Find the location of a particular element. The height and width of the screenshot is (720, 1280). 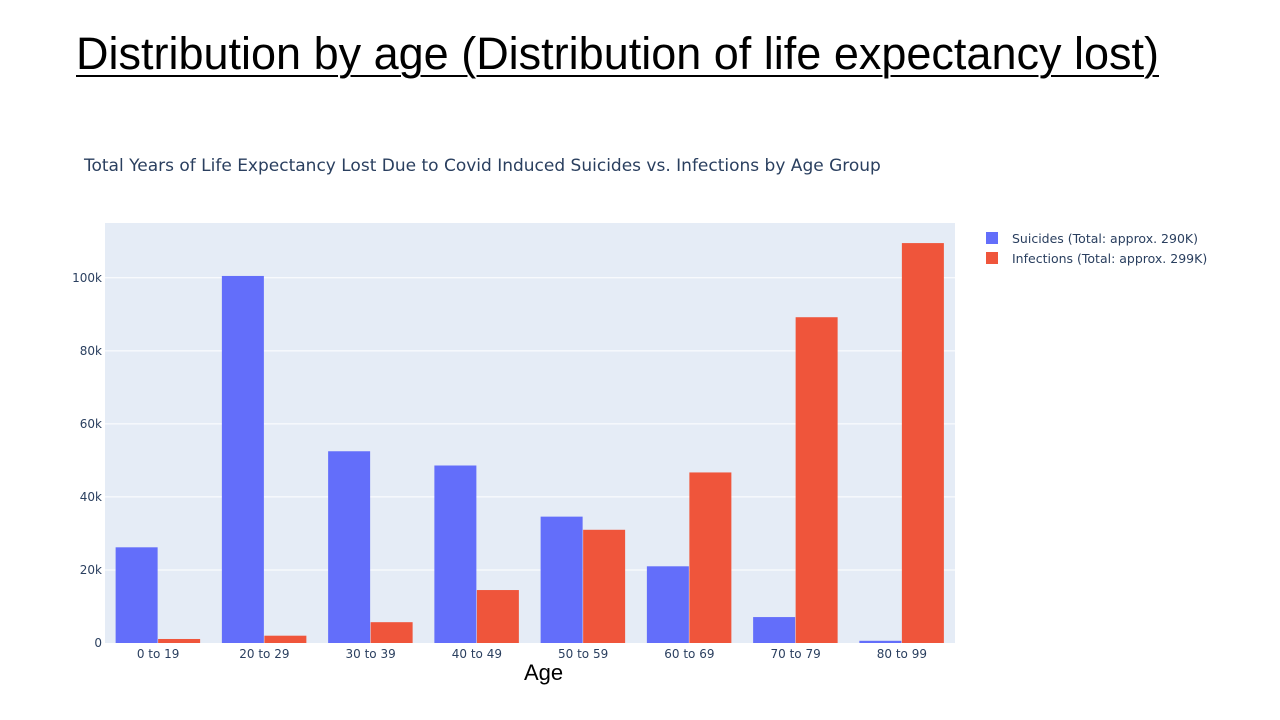

legend-swatch-infections is located at coordinates (992, 258).